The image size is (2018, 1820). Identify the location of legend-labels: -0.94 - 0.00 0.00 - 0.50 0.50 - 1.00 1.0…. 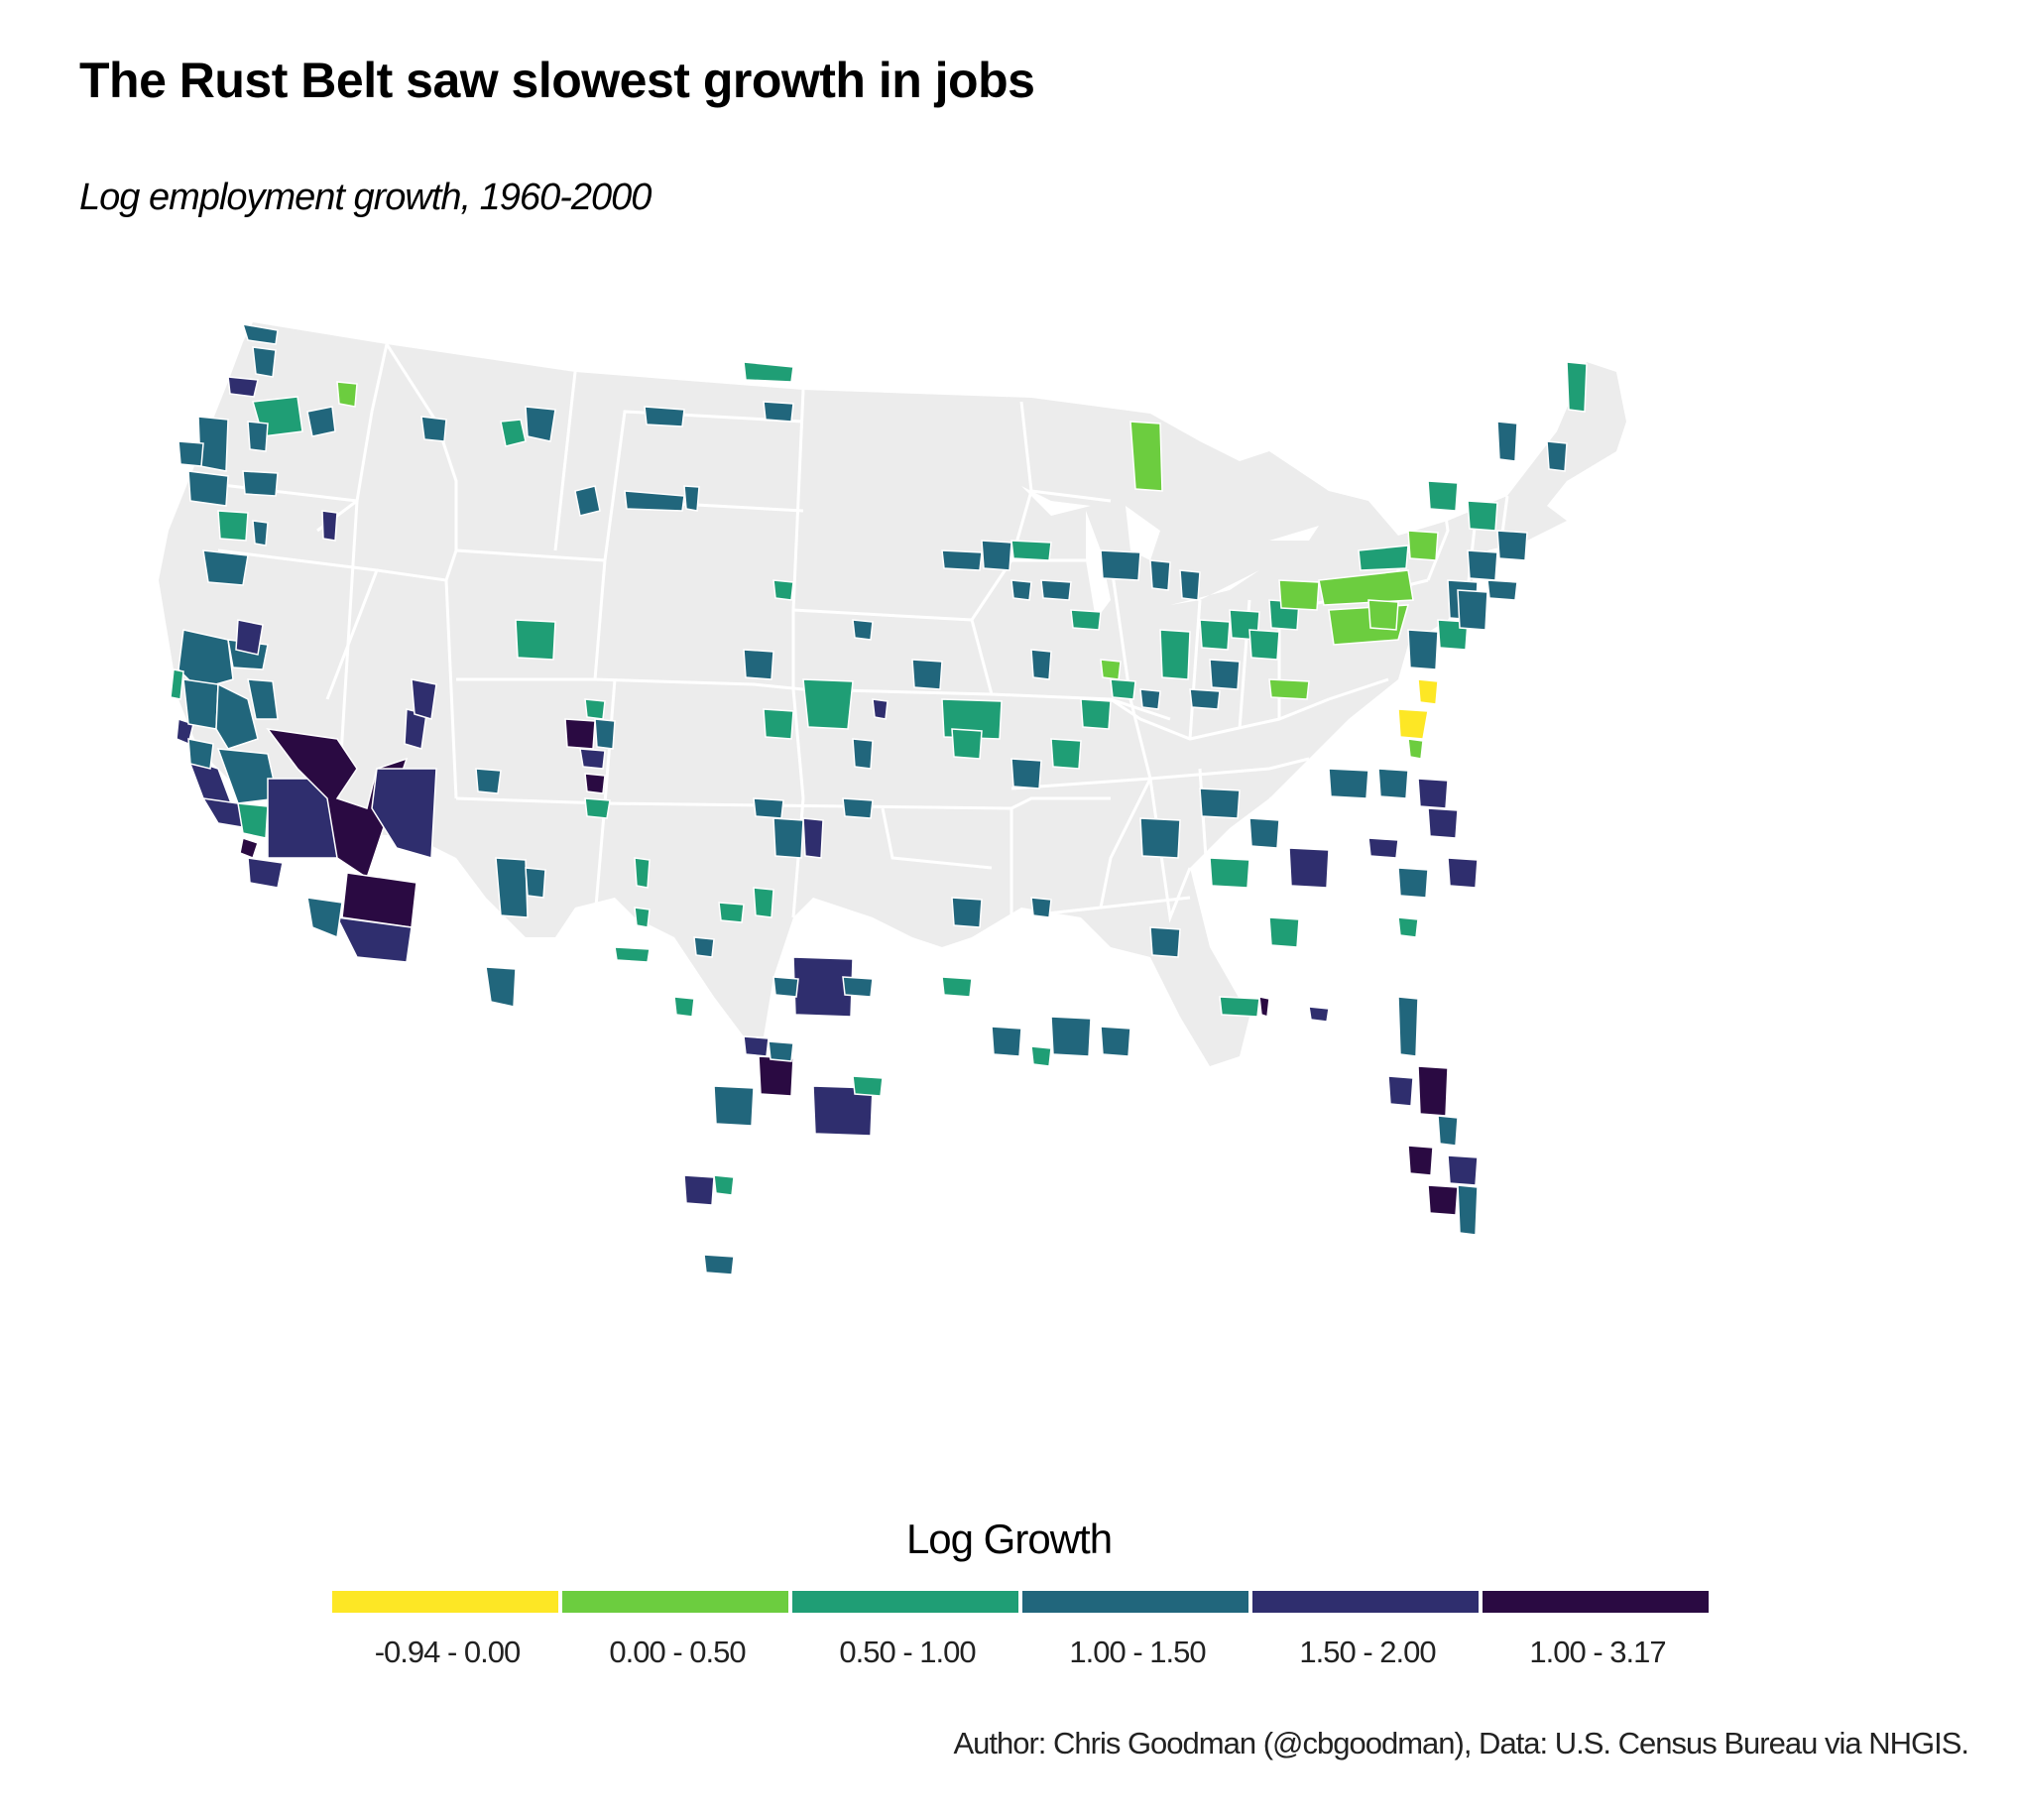
(1022, 1652).